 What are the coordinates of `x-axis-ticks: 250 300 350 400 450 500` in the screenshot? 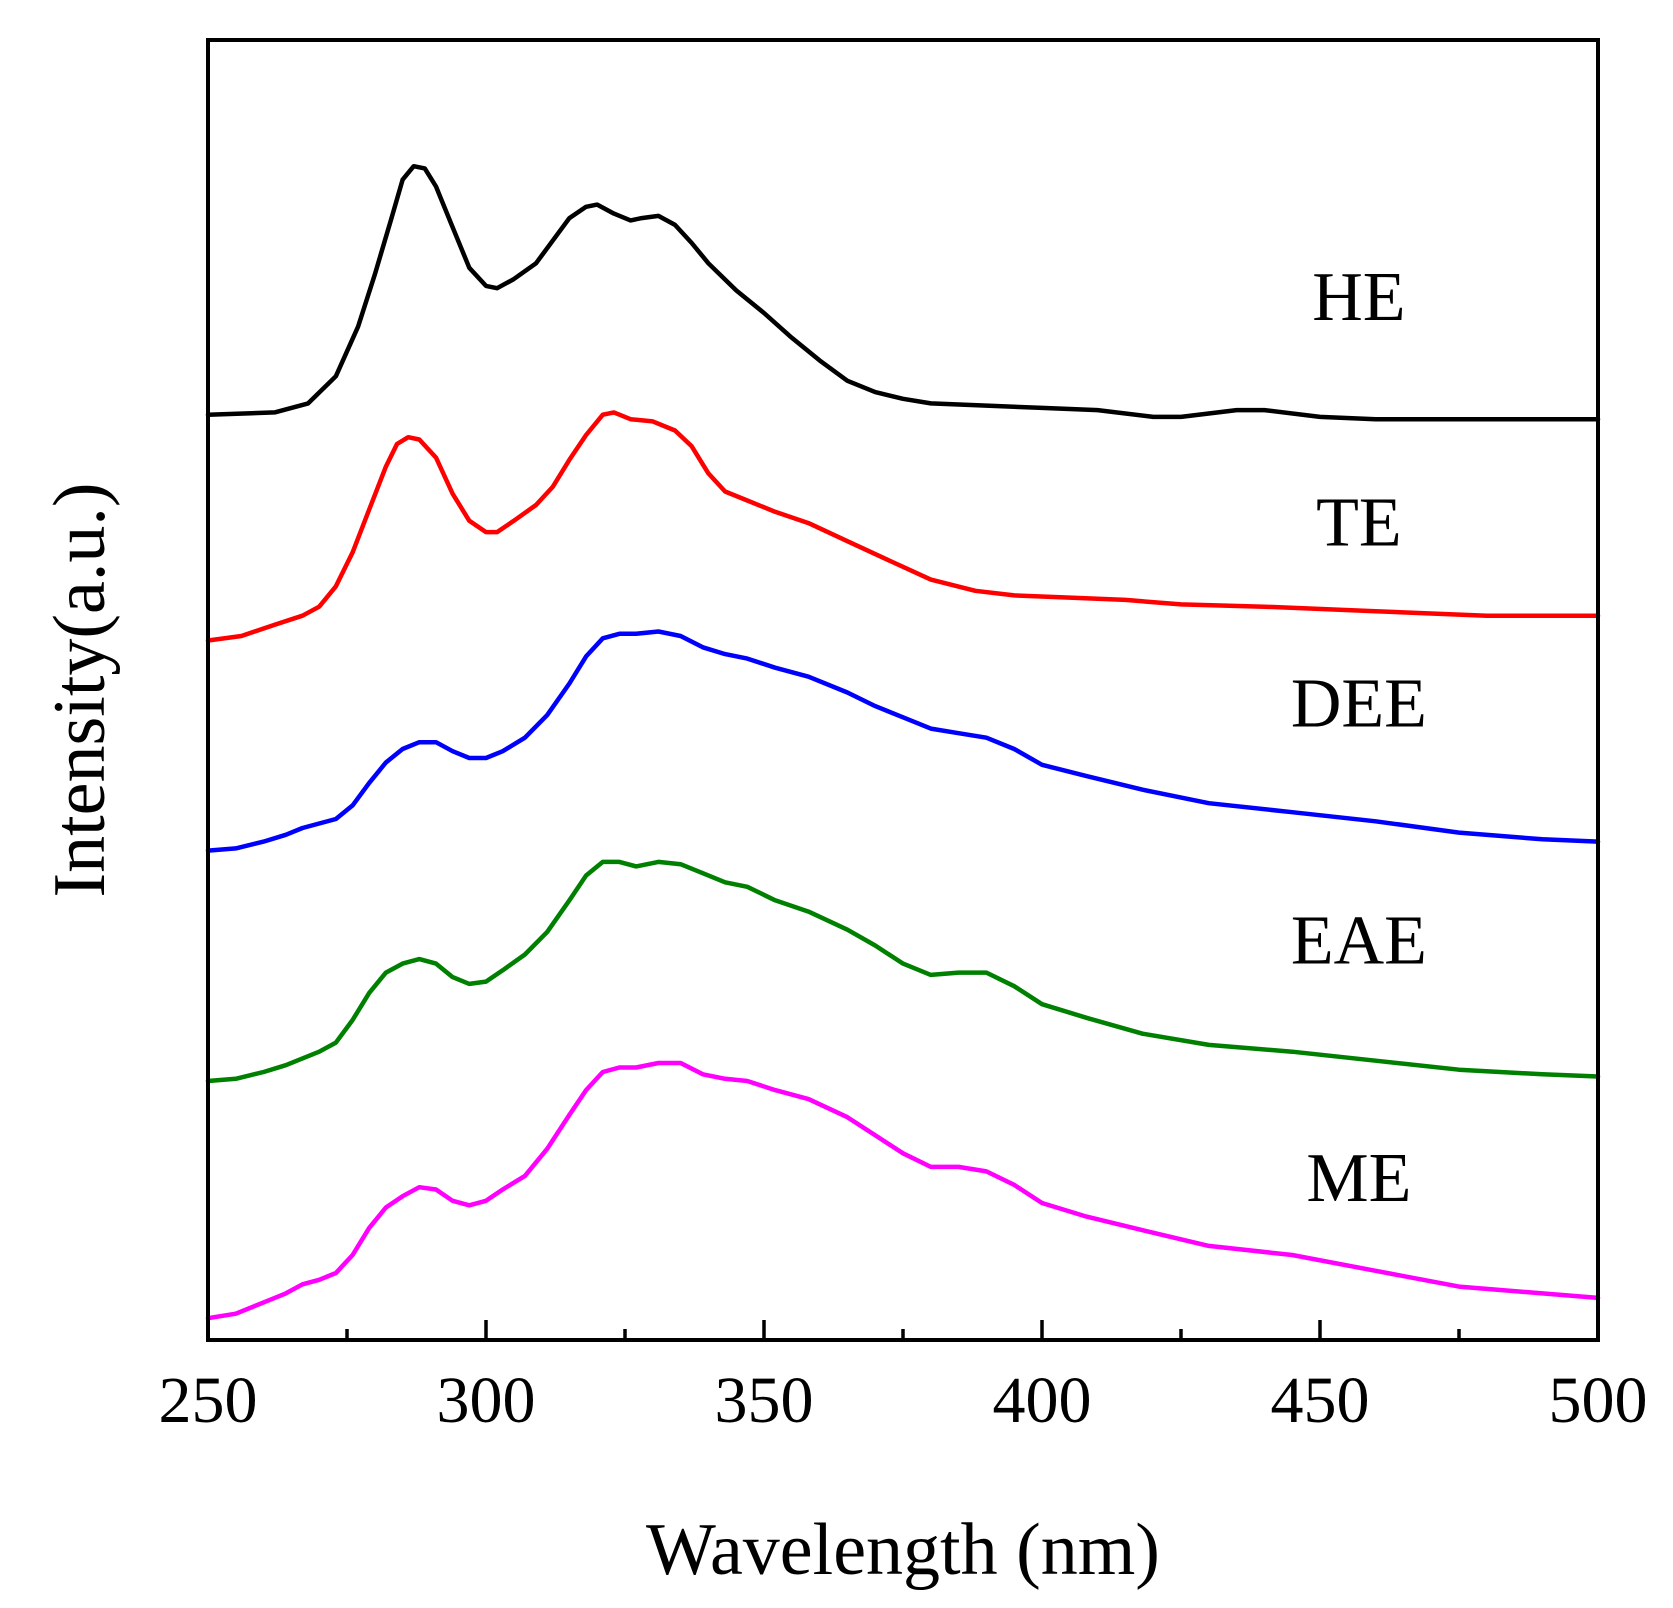 It's located at (903, 1378).